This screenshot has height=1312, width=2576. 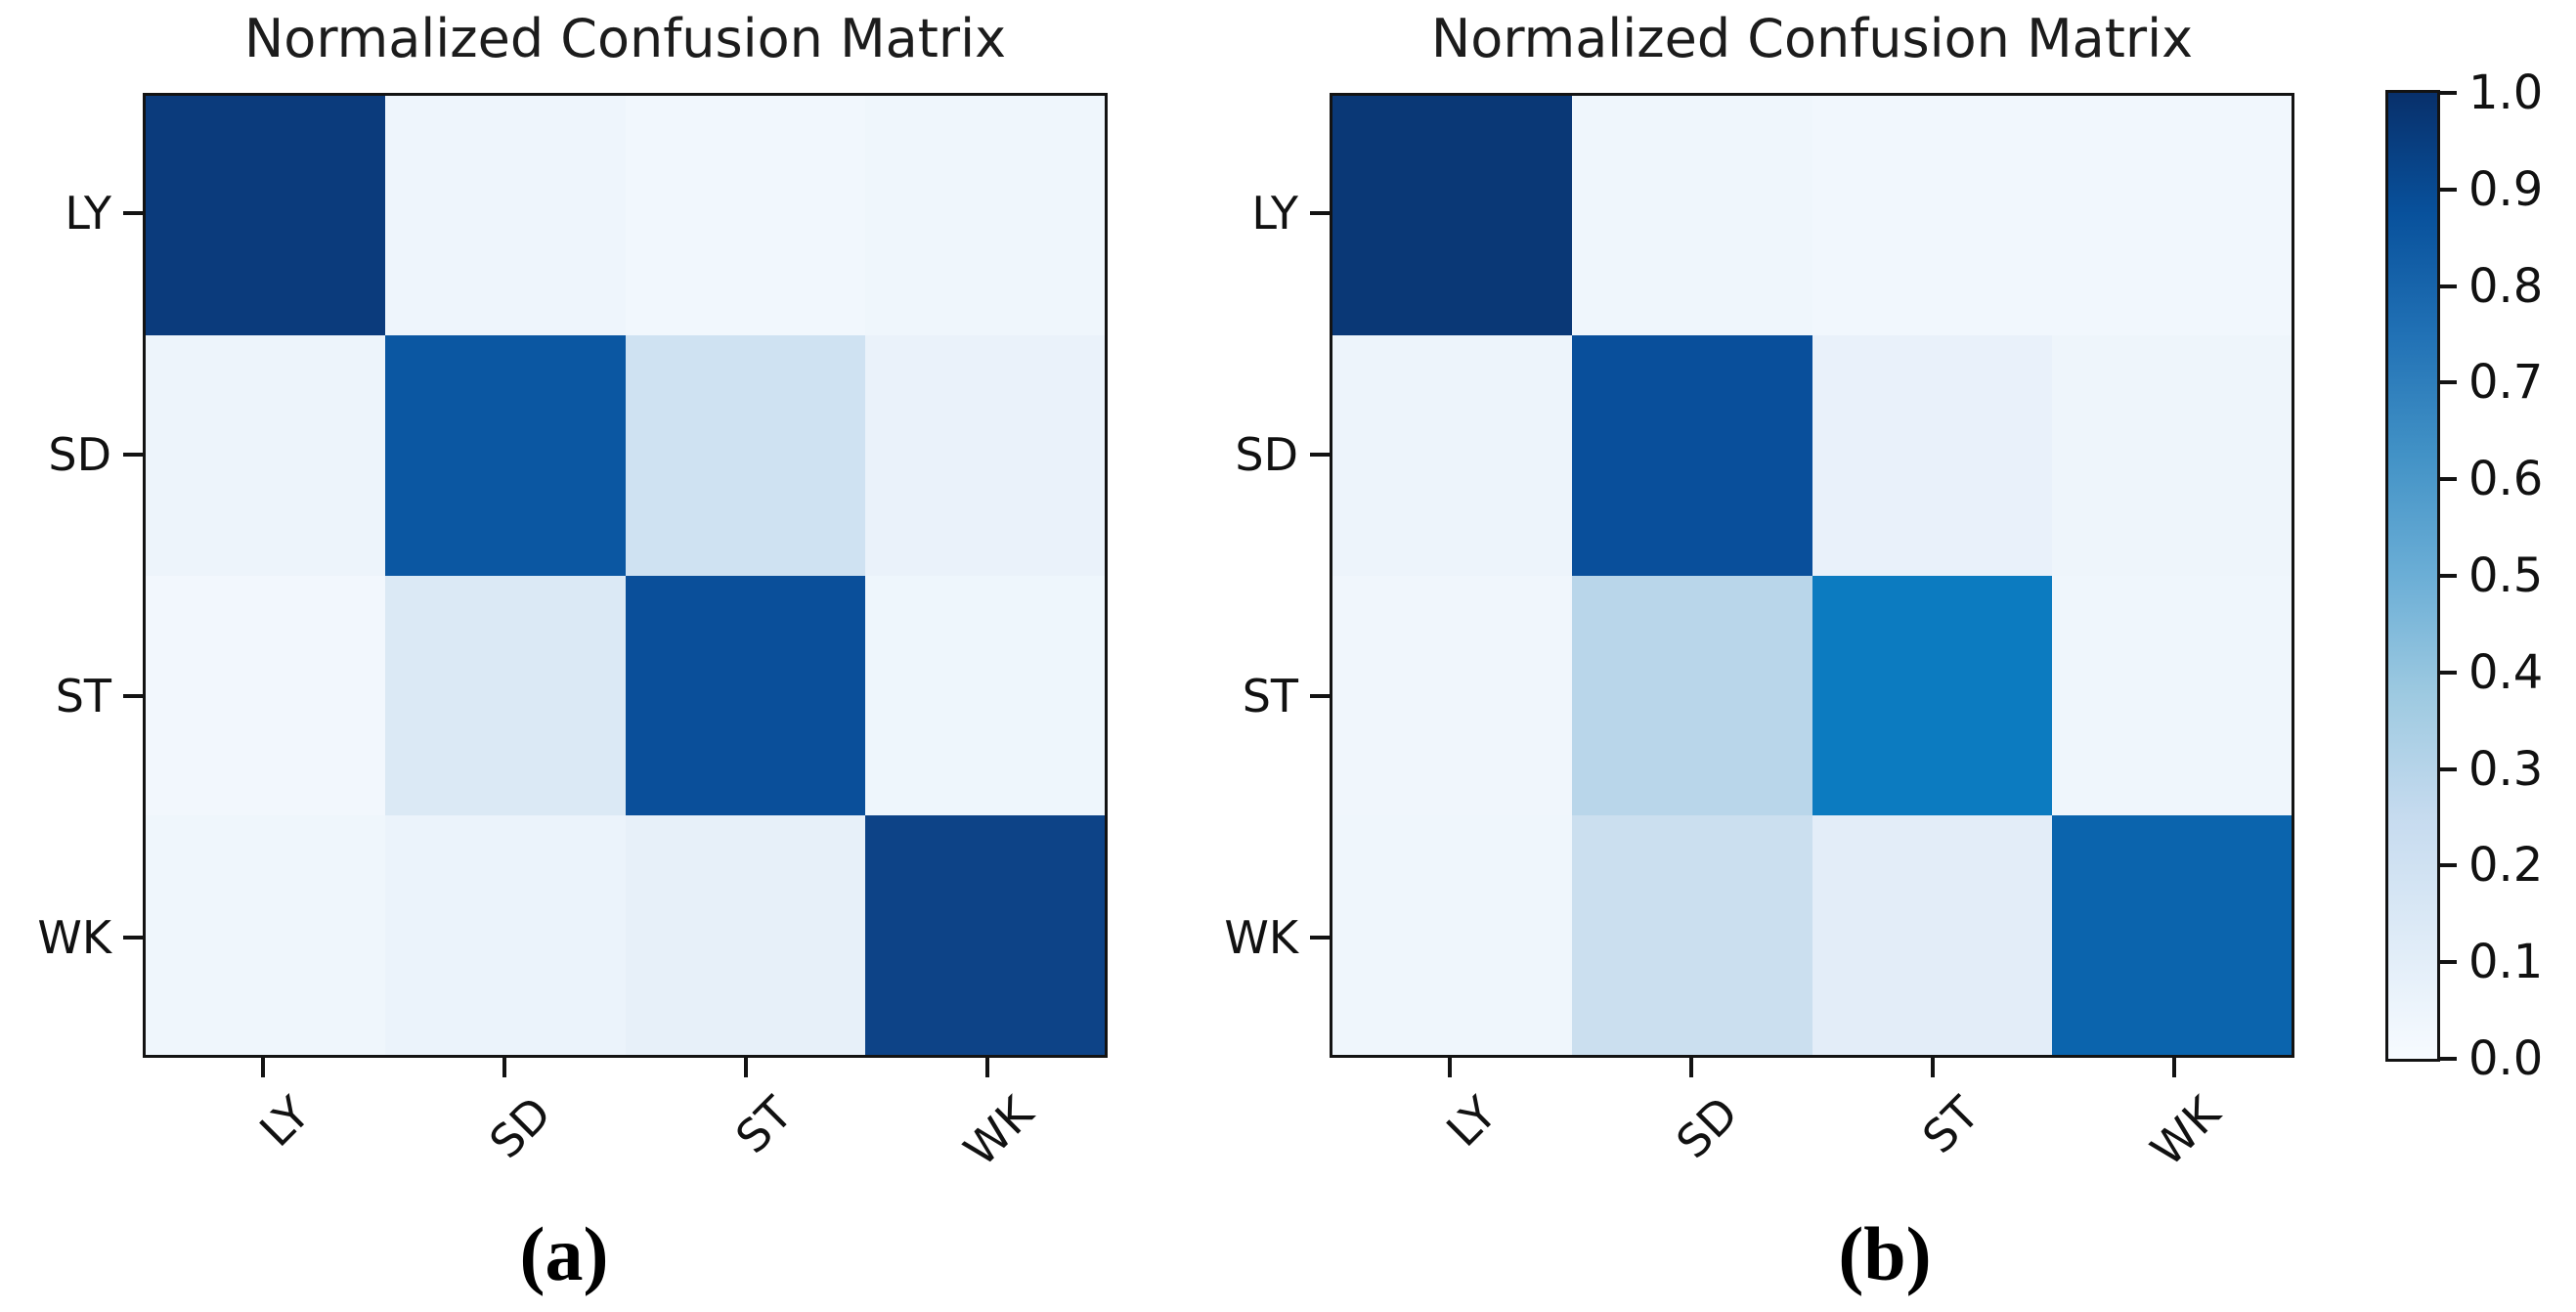 I want to click on cell-a-SD-ST, so click(x=745, y=456).